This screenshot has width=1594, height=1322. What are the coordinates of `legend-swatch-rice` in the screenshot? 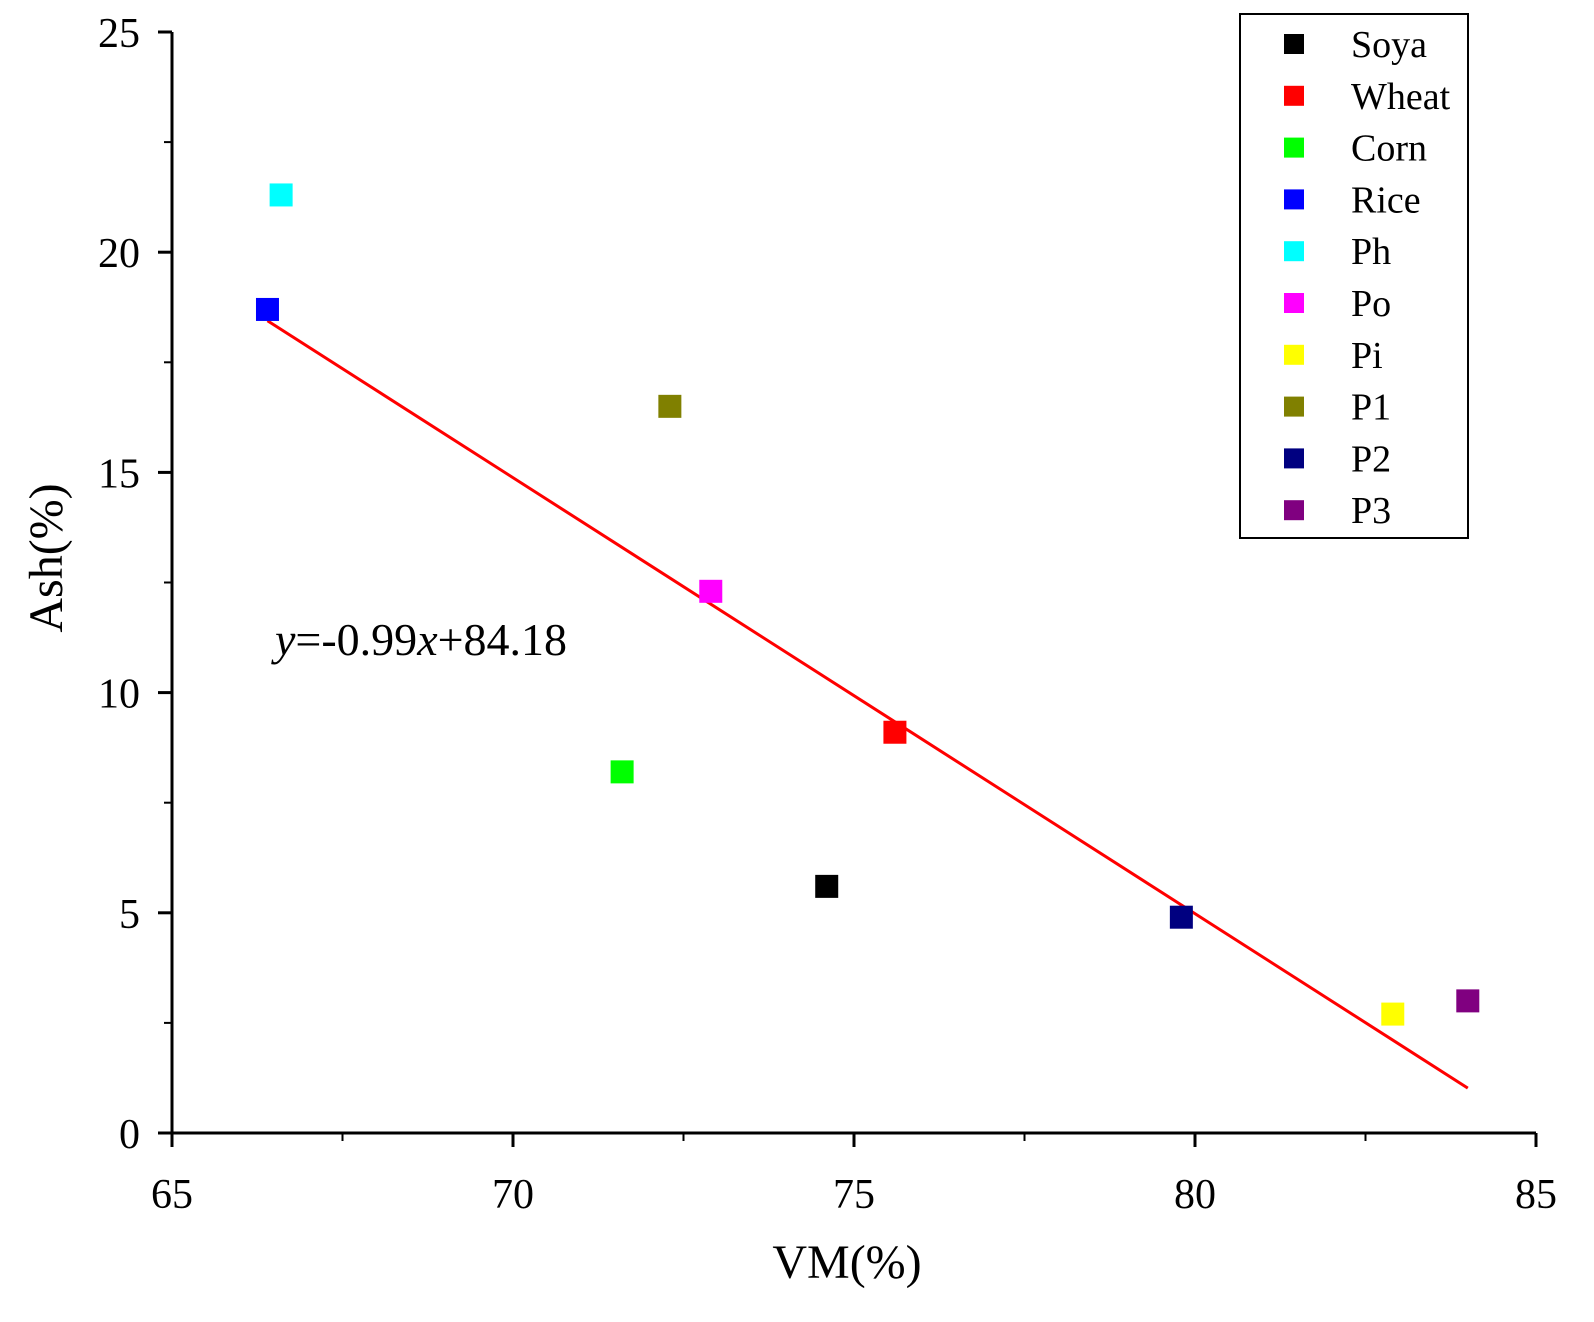 It's located at (1294, 199).